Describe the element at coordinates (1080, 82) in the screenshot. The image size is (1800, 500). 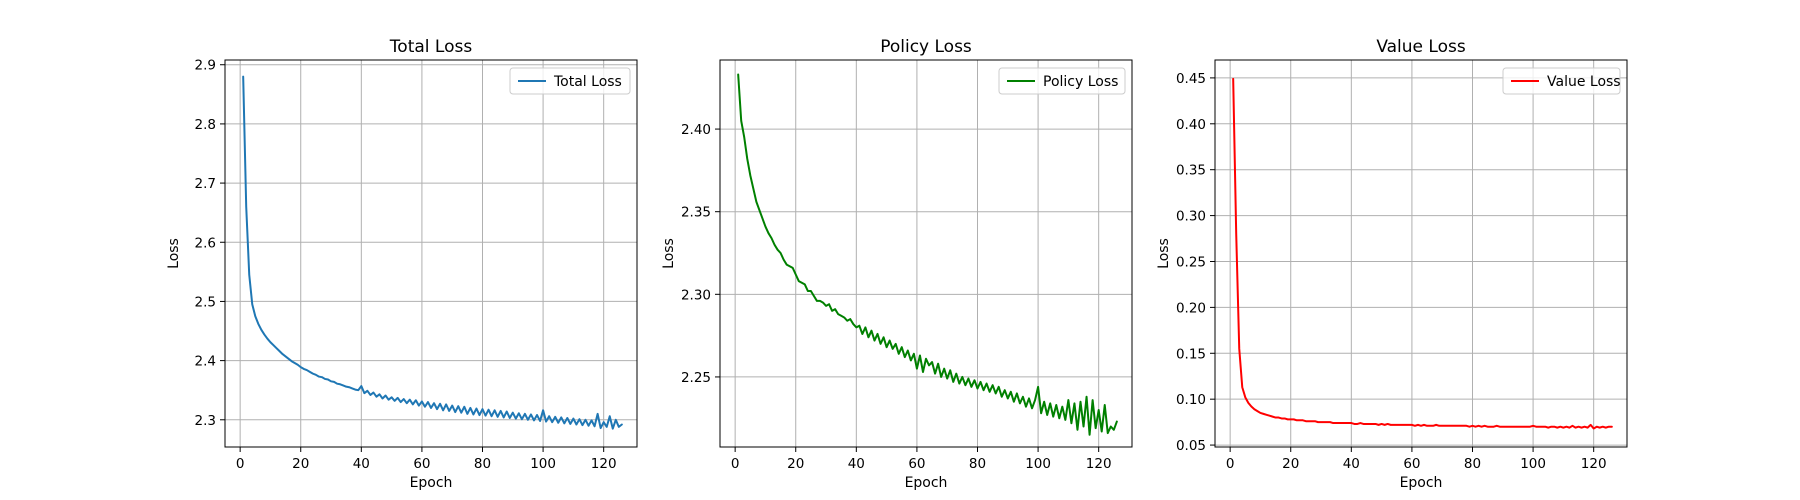
I see `legend-label: Policy Loss` at that location.